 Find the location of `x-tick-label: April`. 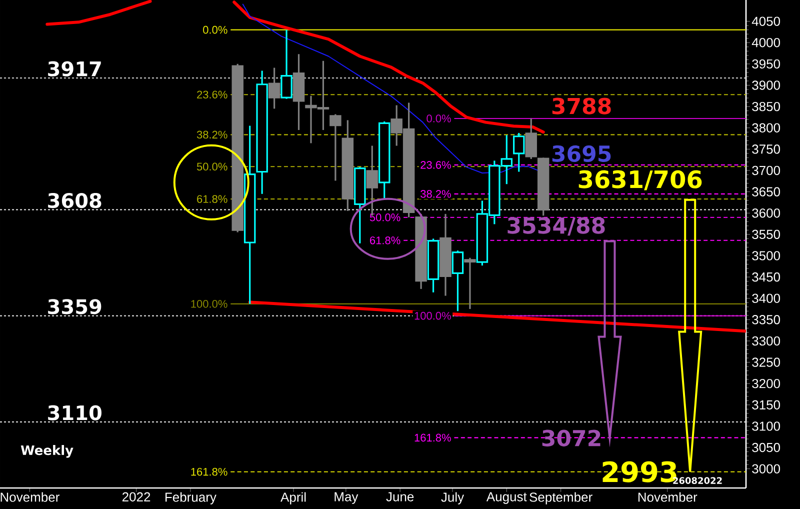

x-tick-label: April is located at coordinates (293, 498).